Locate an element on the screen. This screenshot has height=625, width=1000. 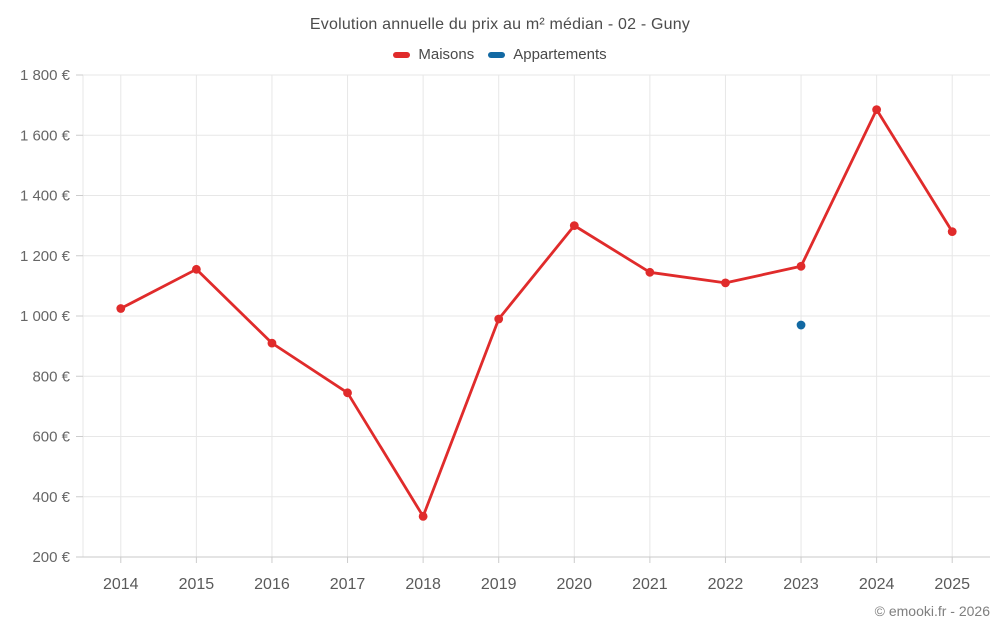
y-axis-label-1600: 1 600 € is located at coordinates (45, 135).